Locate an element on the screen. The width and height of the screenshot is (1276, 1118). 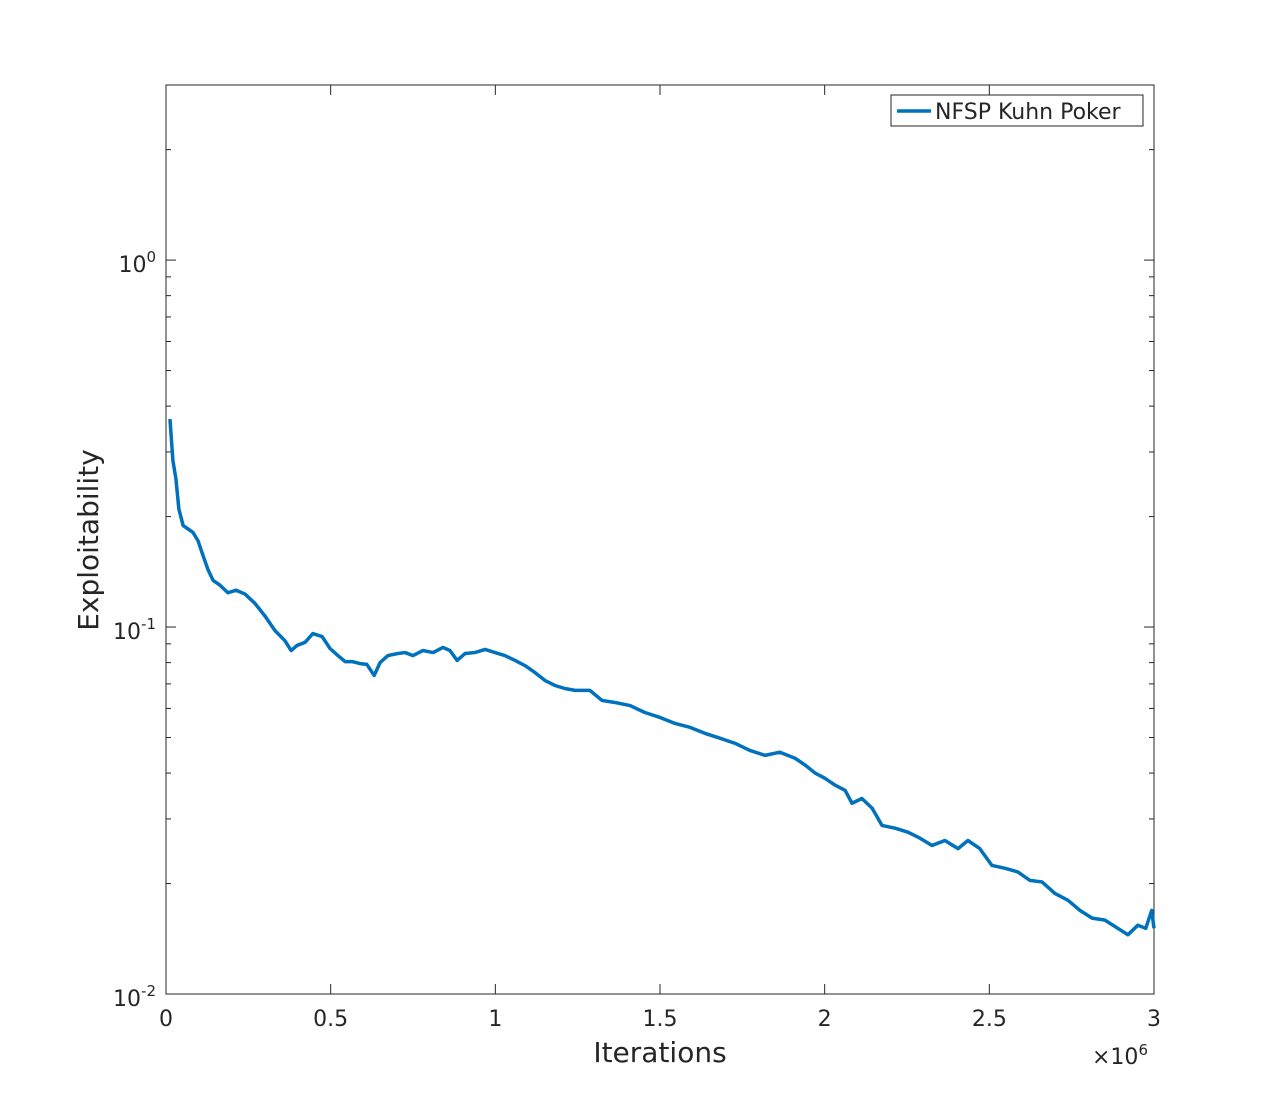
y-tick-exponent: -1 is located at coordinates (148, 624).